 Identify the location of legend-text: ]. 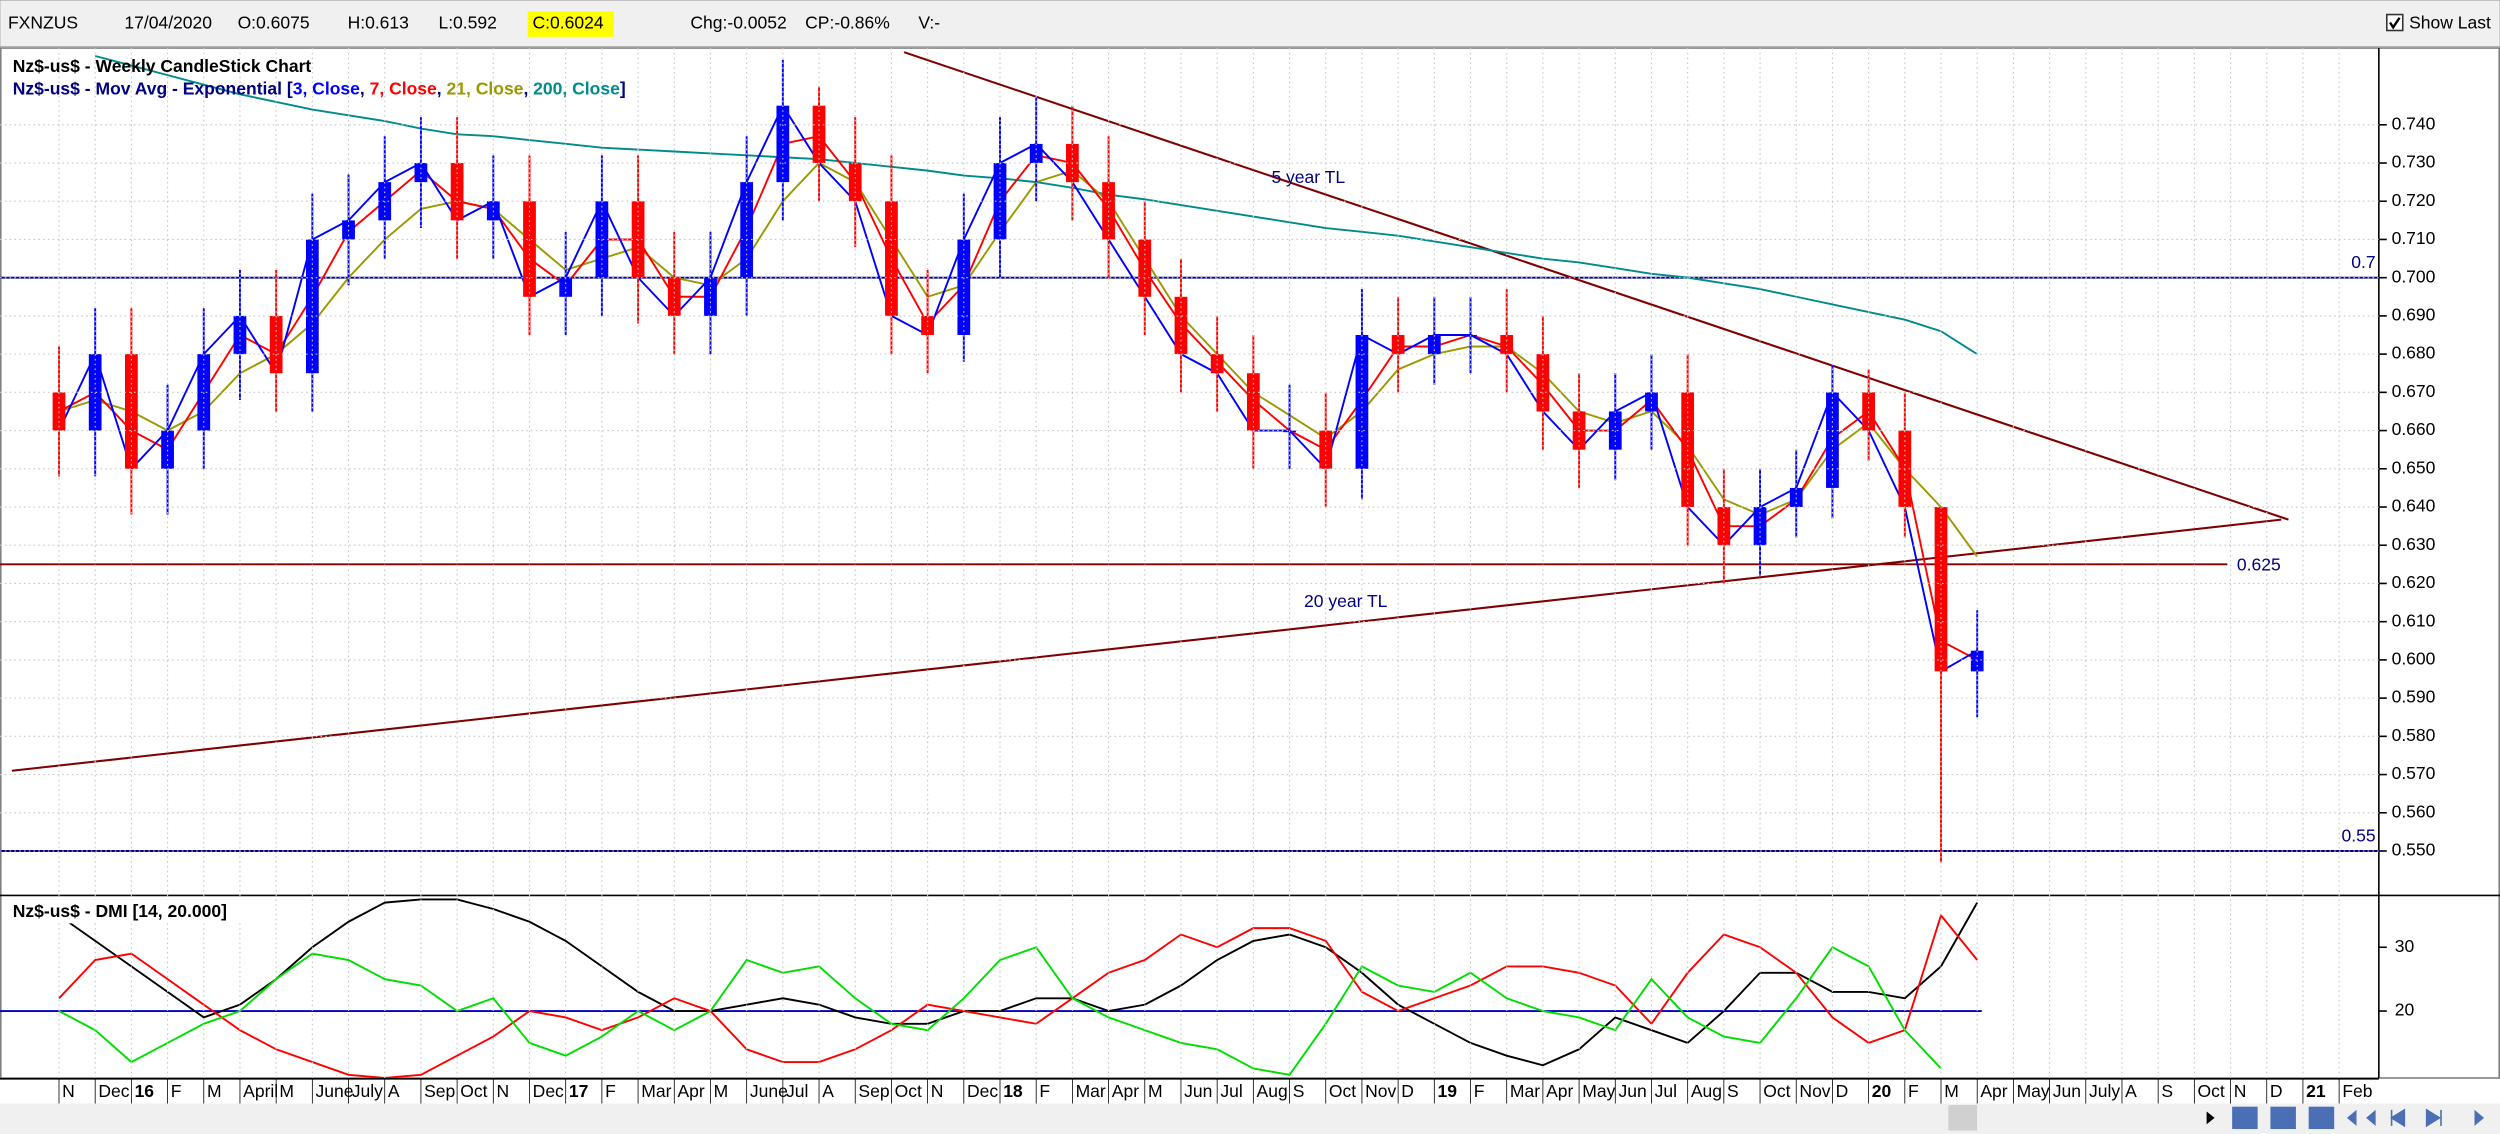
(623, 88).